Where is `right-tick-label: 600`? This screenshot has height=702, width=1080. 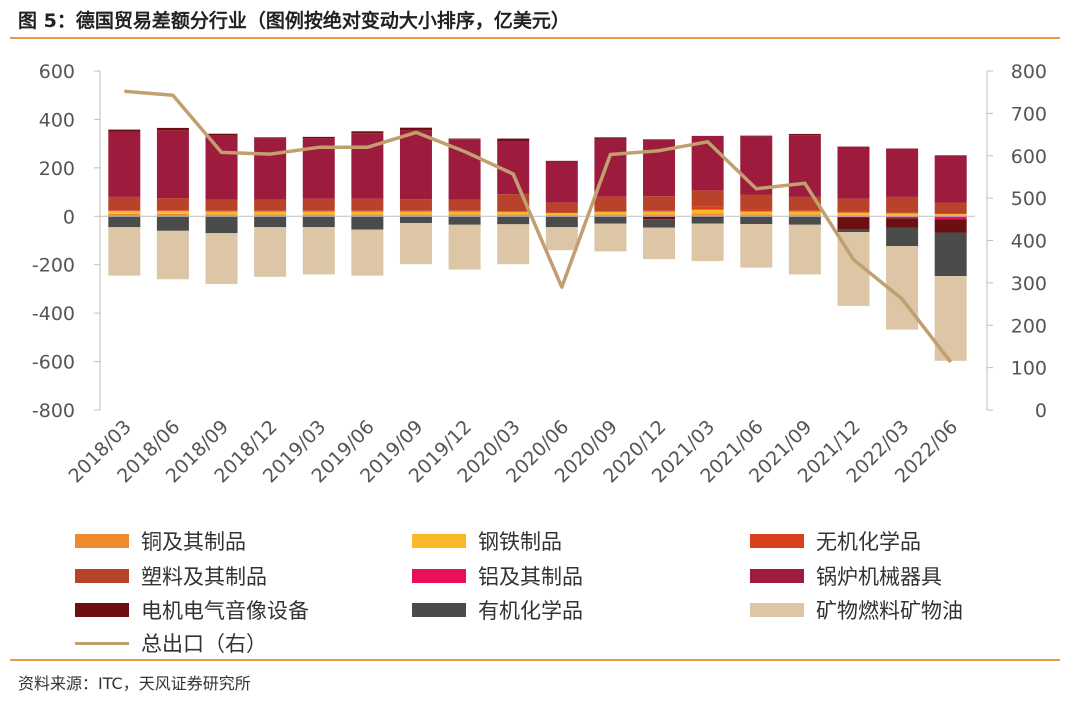
right-tick-label: 600 is located at coordinates (1029, 157).